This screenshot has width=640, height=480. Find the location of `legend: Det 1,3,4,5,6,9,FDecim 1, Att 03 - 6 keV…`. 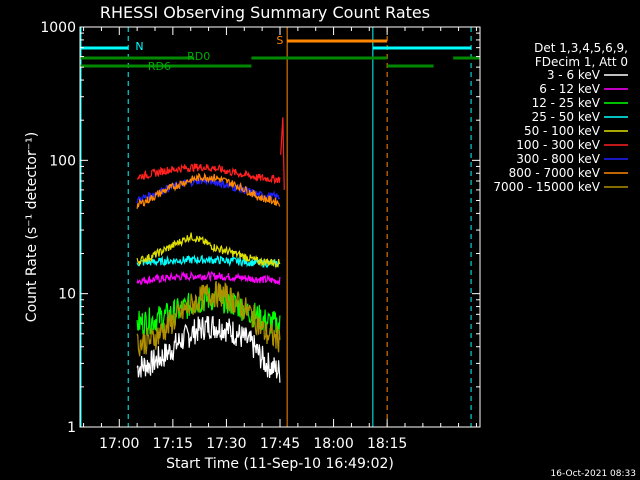

legend: Det 1,3,4,5,6,9,FDecim 1, Att 03 - 6 keV… is located at coordinates (560, 117).